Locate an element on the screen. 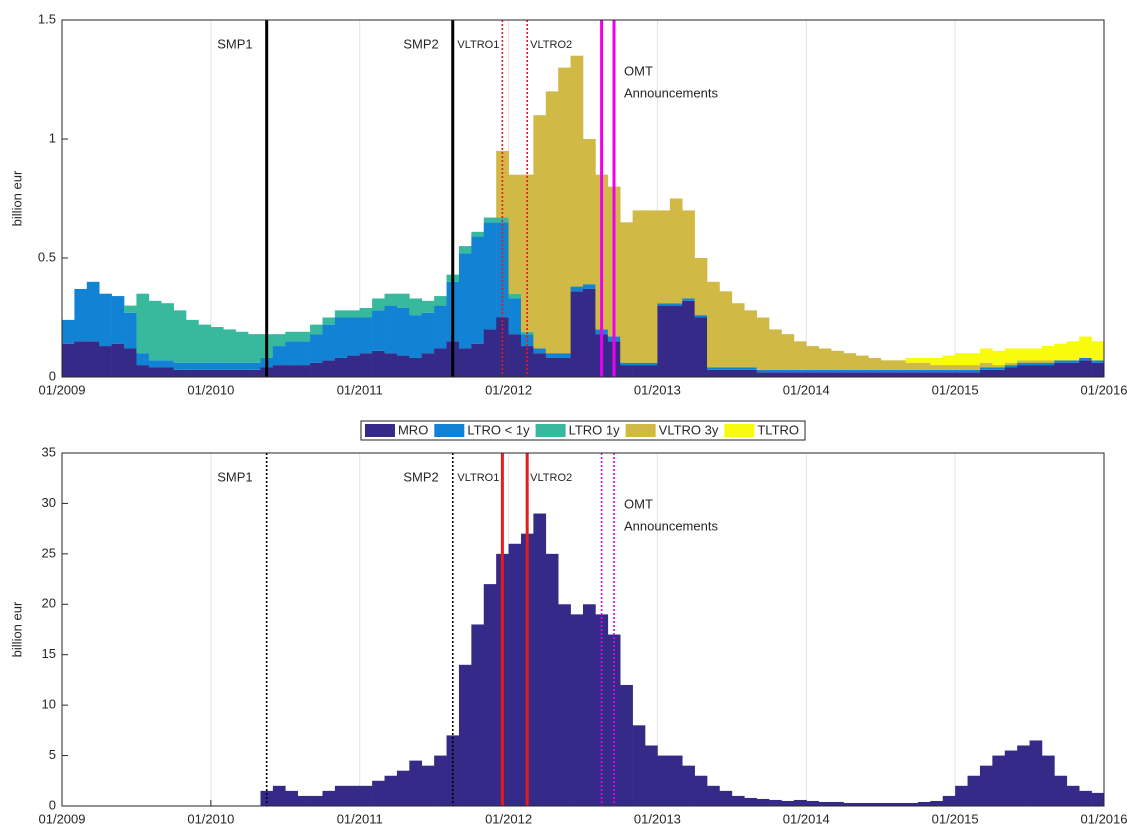 The image size is (1134, 829). event-label: SMP2 is located at coordinates (420, 43).